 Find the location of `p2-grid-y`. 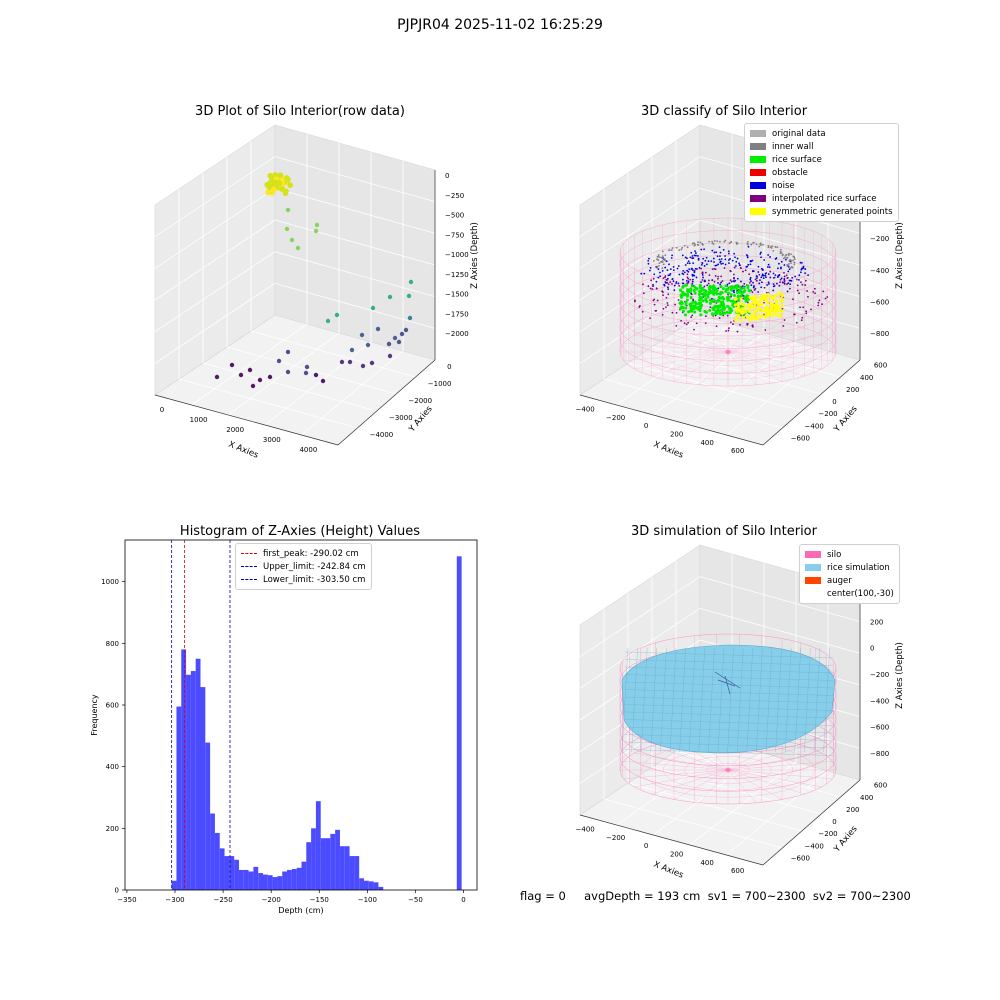

p2-grid-y is located at coordinates (714, 387).